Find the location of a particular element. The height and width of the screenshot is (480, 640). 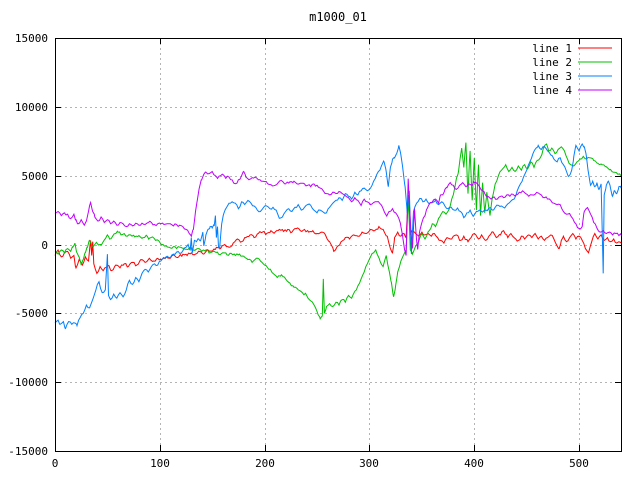

x-tick-label: 300 is located at coordinates (369, 463).